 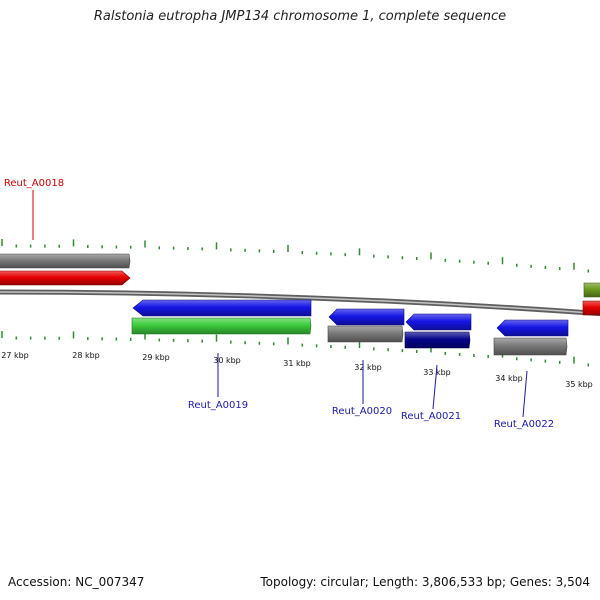 I want to click on kbp-label-32-kbp: 32 kbp, so click(x=368, y=367).